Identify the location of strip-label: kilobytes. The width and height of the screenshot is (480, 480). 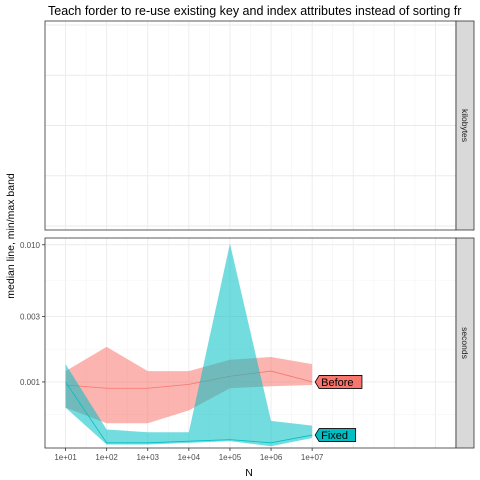
(465, 125).